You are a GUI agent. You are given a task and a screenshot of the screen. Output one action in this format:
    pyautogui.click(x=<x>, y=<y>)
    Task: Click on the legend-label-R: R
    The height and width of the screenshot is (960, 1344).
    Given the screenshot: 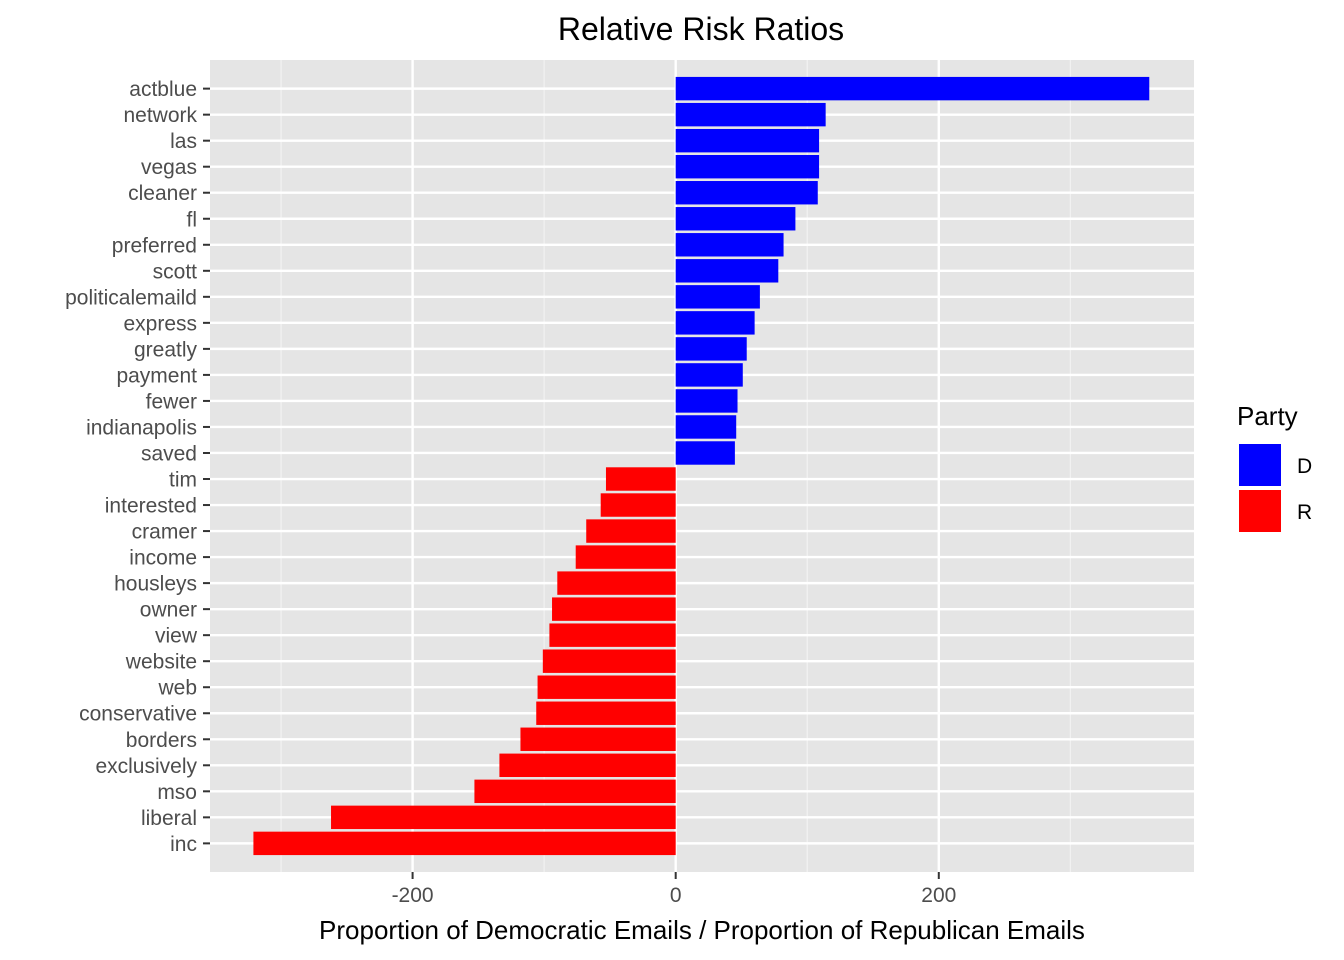 What is the action you would take?
    pyautogui.click(x=1304, y=512)
    